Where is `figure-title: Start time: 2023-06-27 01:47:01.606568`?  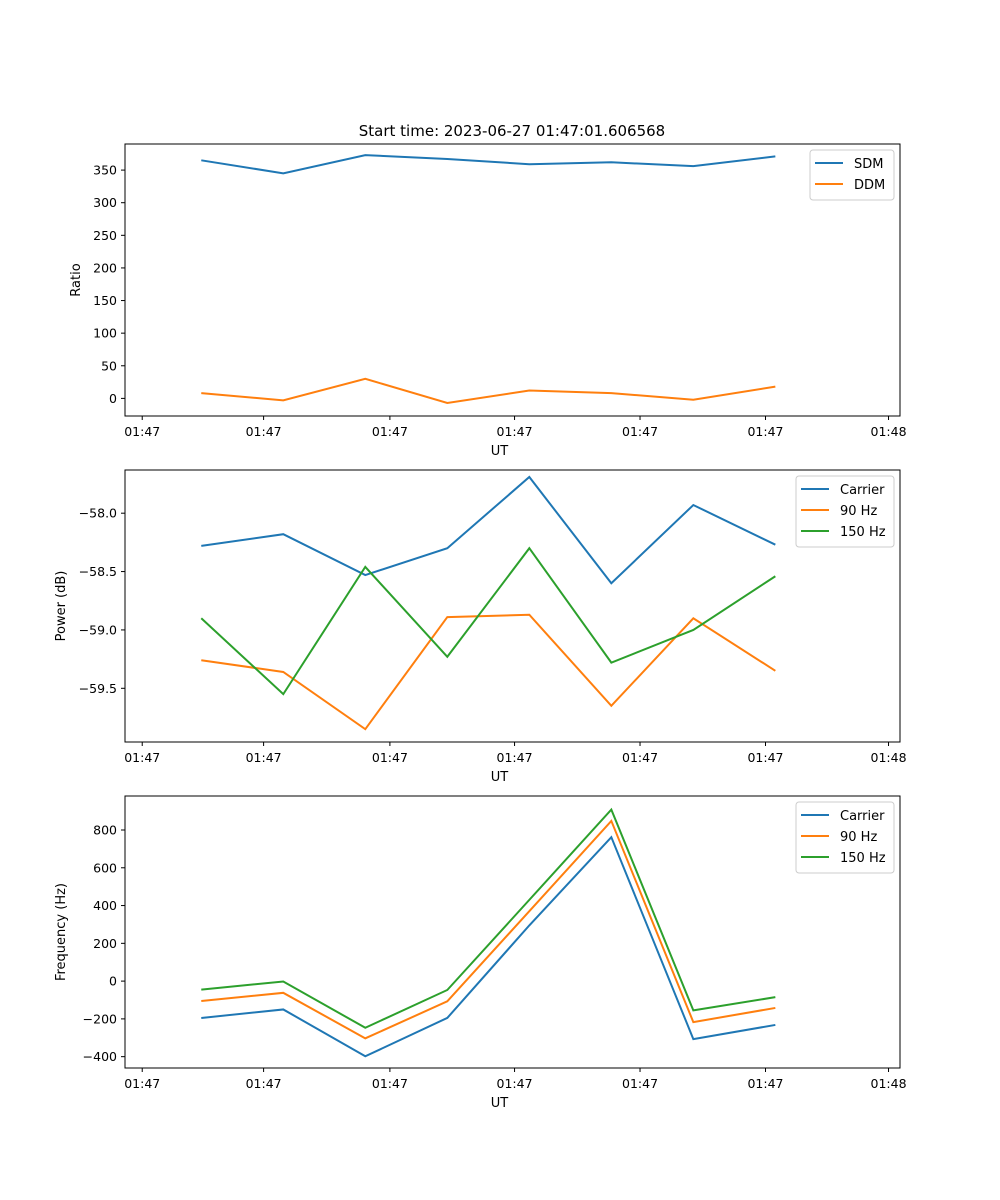
figure-title: Start time: 2023-06-27 01:47:01.606568 is located at coordinates (512, 131).